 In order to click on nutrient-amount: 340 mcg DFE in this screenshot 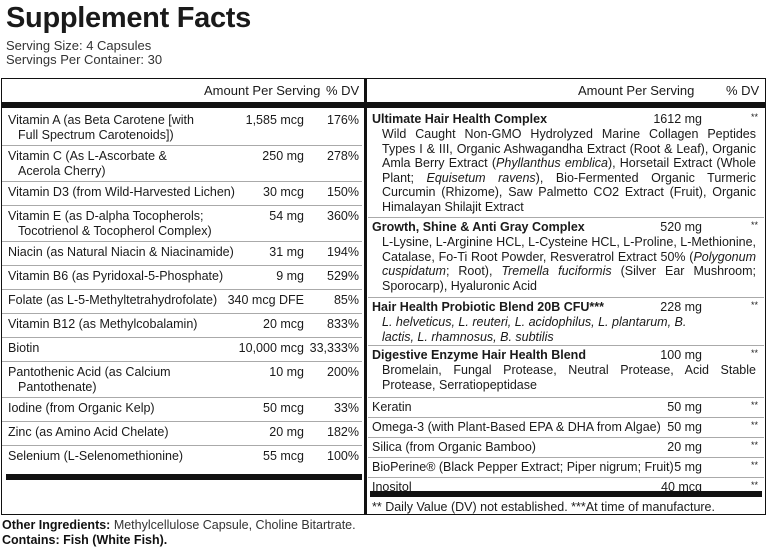, I will do `click(265, 300)`.